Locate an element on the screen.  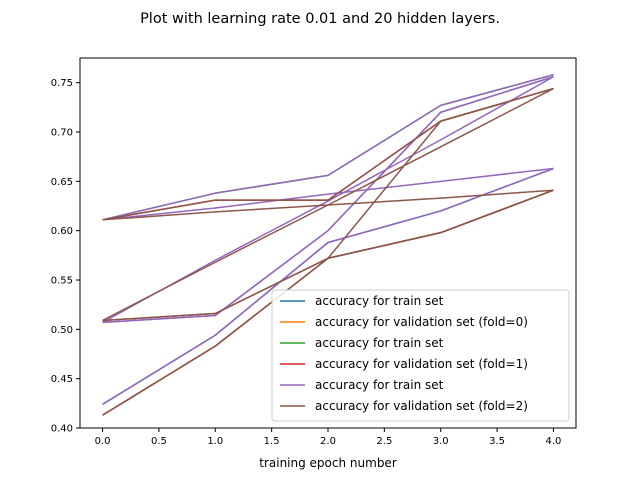
y-tick-label: 0.60 is located at coordinates (62, 231).